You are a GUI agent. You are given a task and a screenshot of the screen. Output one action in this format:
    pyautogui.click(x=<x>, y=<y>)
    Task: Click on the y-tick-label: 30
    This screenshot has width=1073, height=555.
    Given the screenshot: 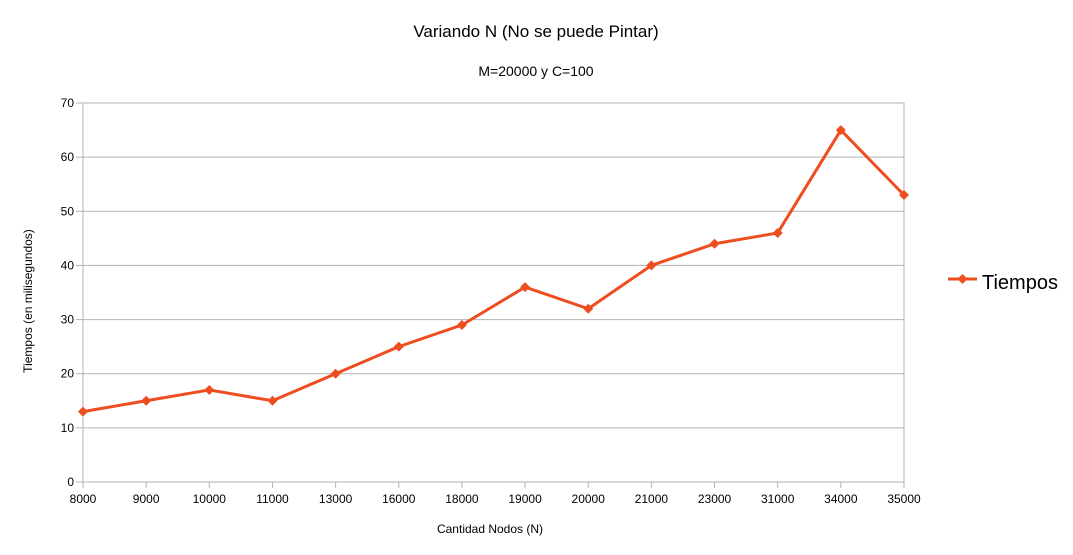 What is the action you would take?
    pyautogui.click(x=68, y=320)
    